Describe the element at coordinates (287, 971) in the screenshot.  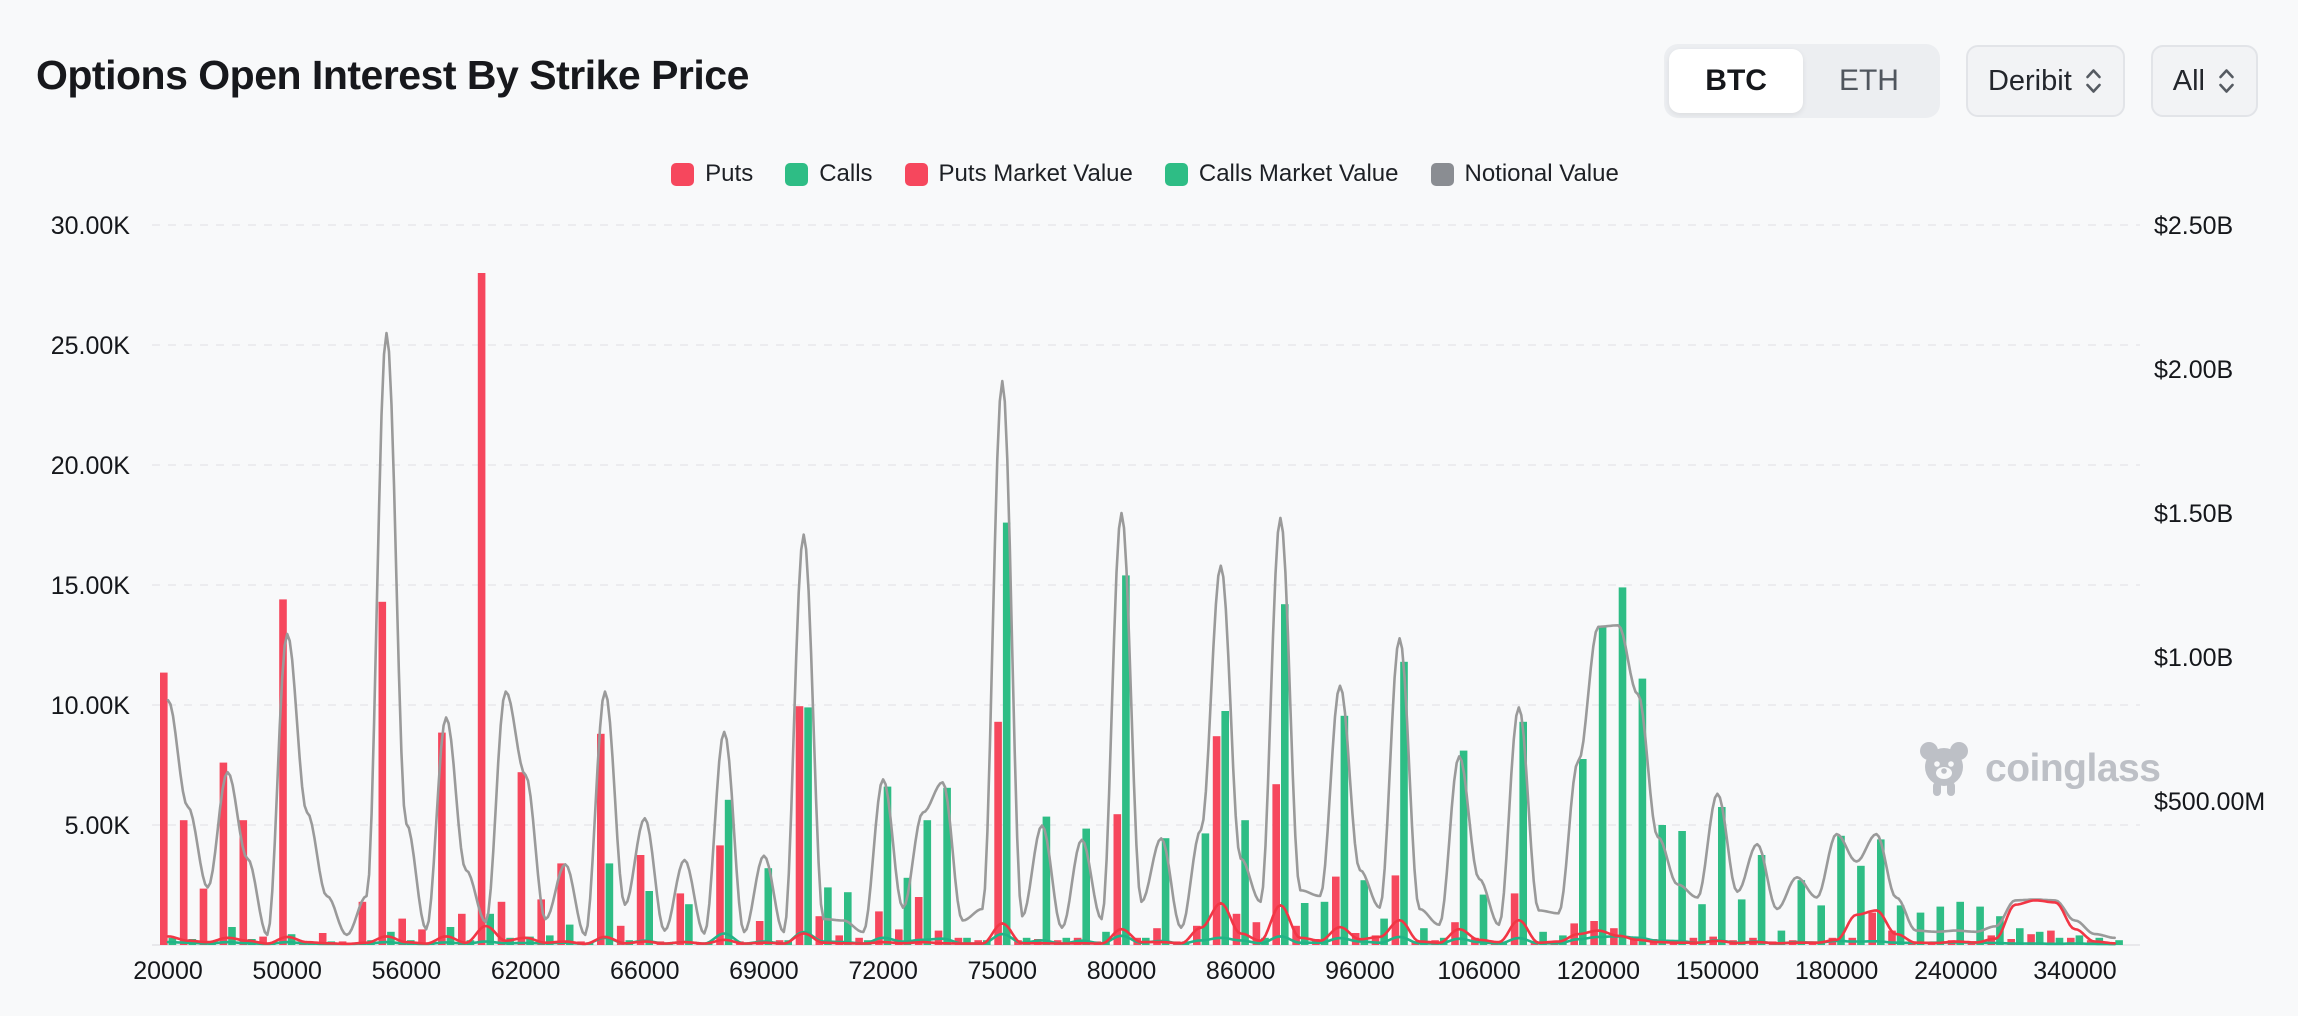
I see `svg-text: 50000` at that location.